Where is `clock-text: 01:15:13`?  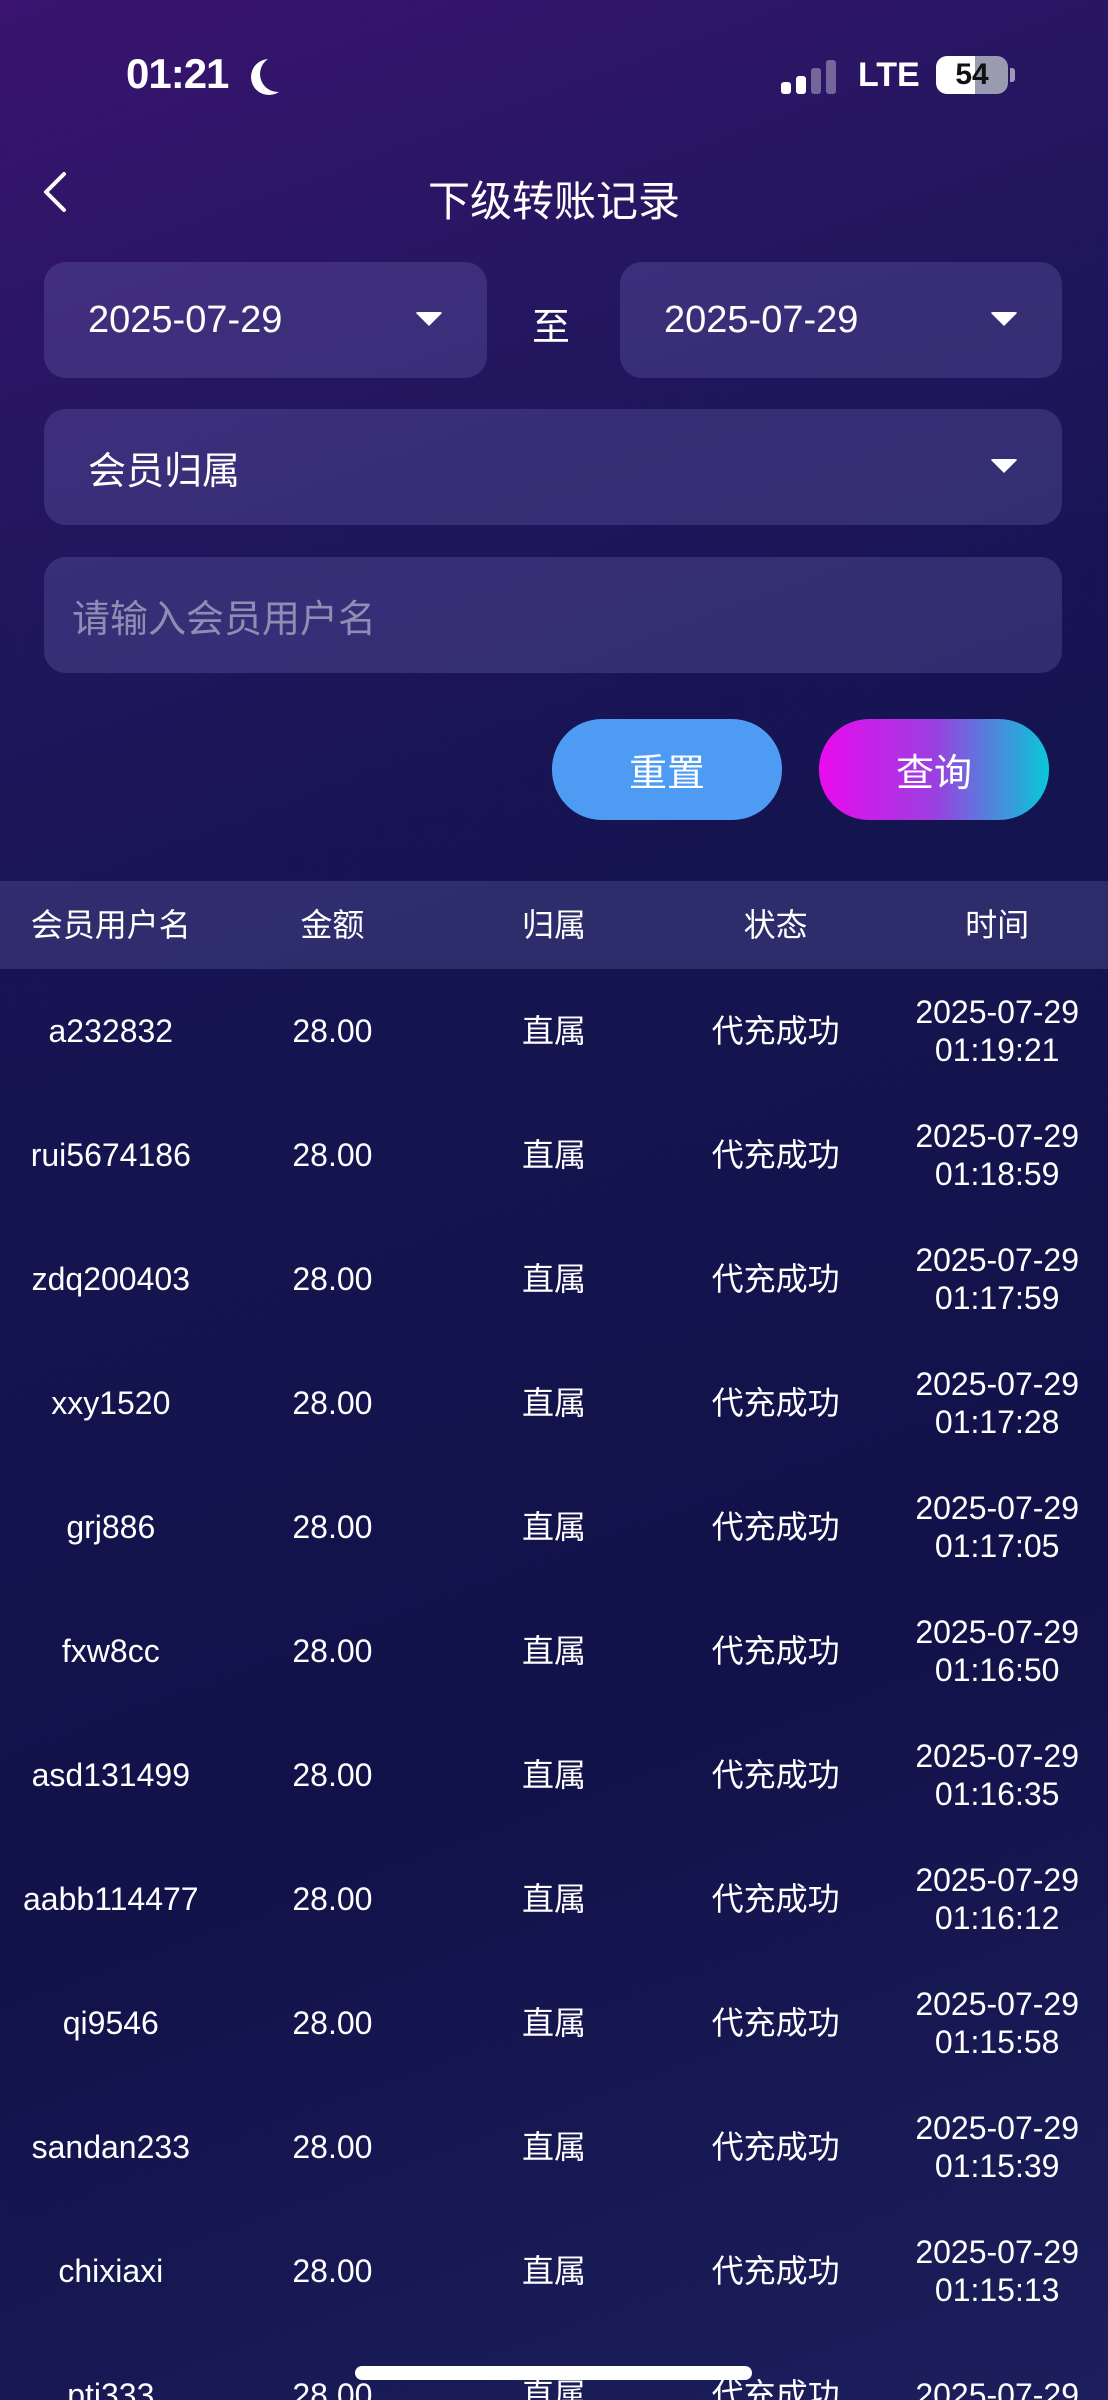
clock-text: 01:15:13 is located at coordinates (997, 2290).